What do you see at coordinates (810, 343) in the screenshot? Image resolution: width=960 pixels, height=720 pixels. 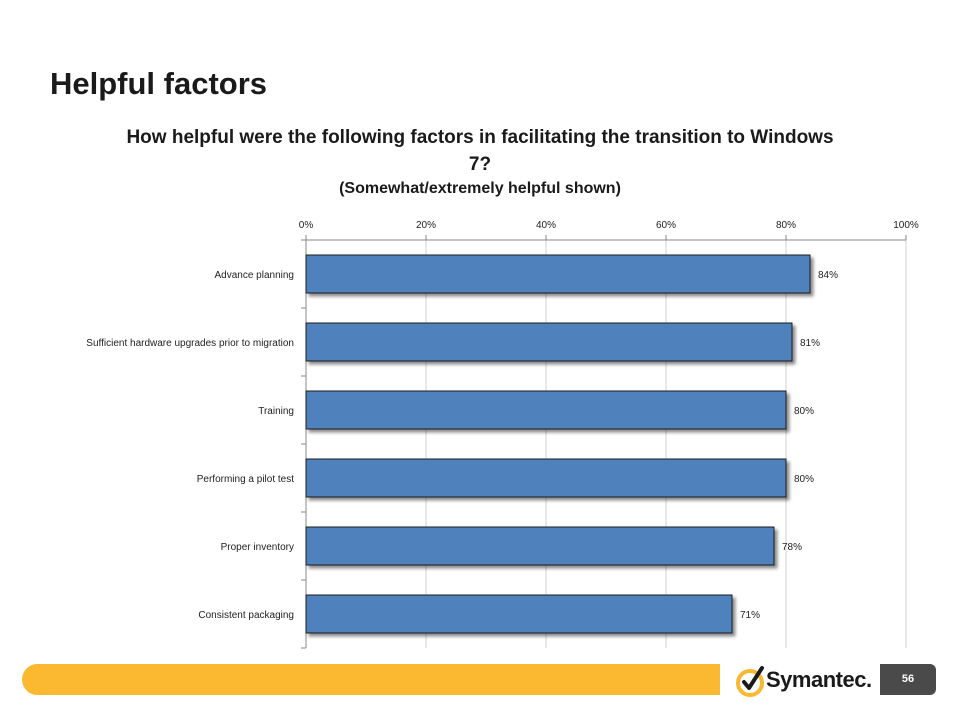 I see `data-label: 81%` at bounding box center [810, 343].